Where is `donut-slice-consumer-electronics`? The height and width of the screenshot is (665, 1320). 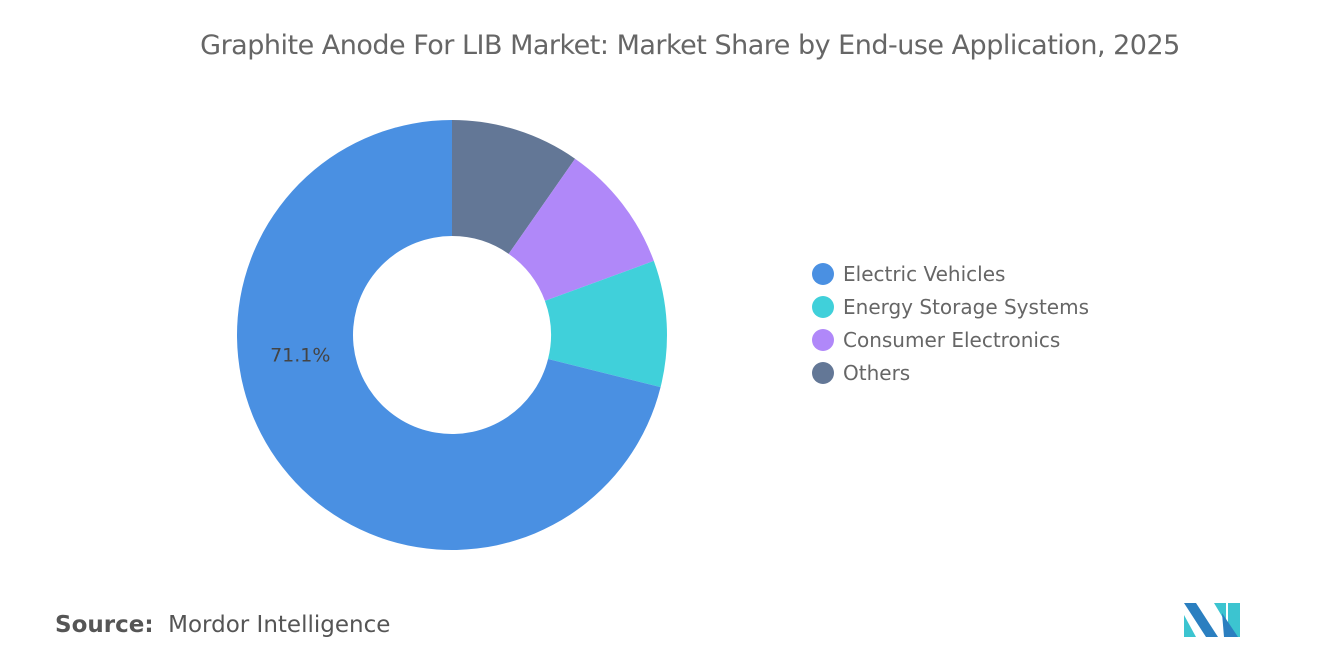 donut-slice-consumer-electronics is located at coordinates (581, 229).